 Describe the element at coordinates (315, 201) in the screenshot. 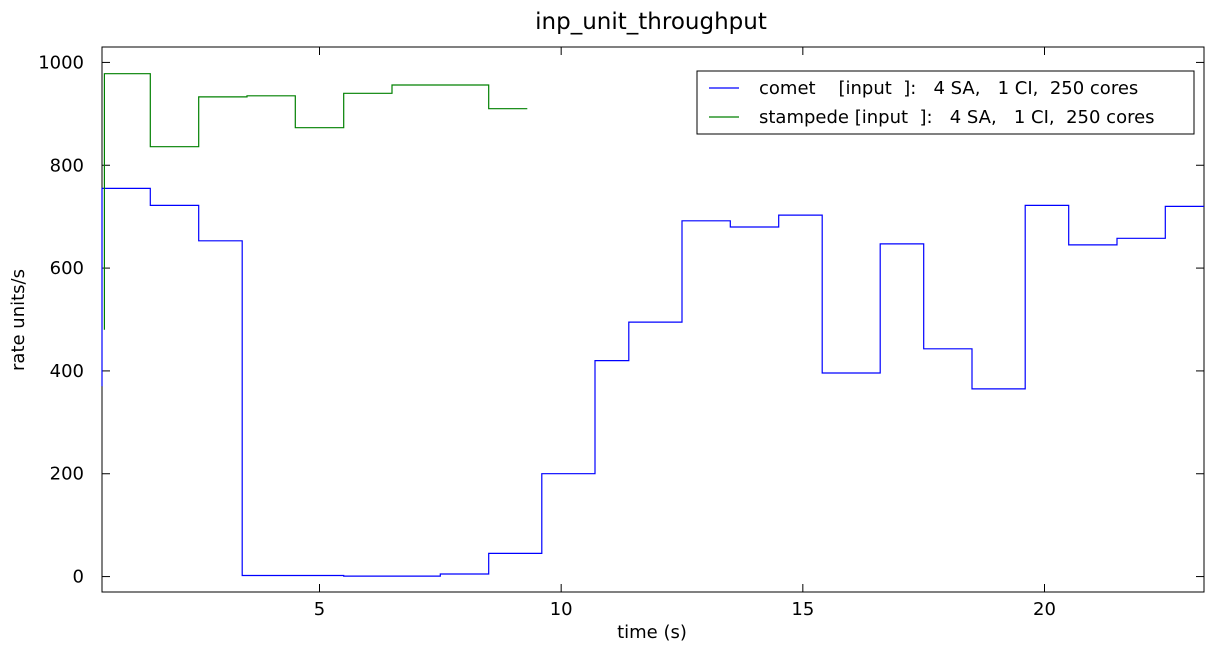

I see `series-line-stampede` at that location.